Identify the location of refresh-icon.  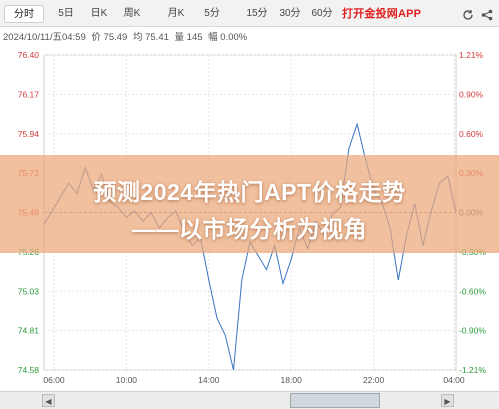
(468, 14).